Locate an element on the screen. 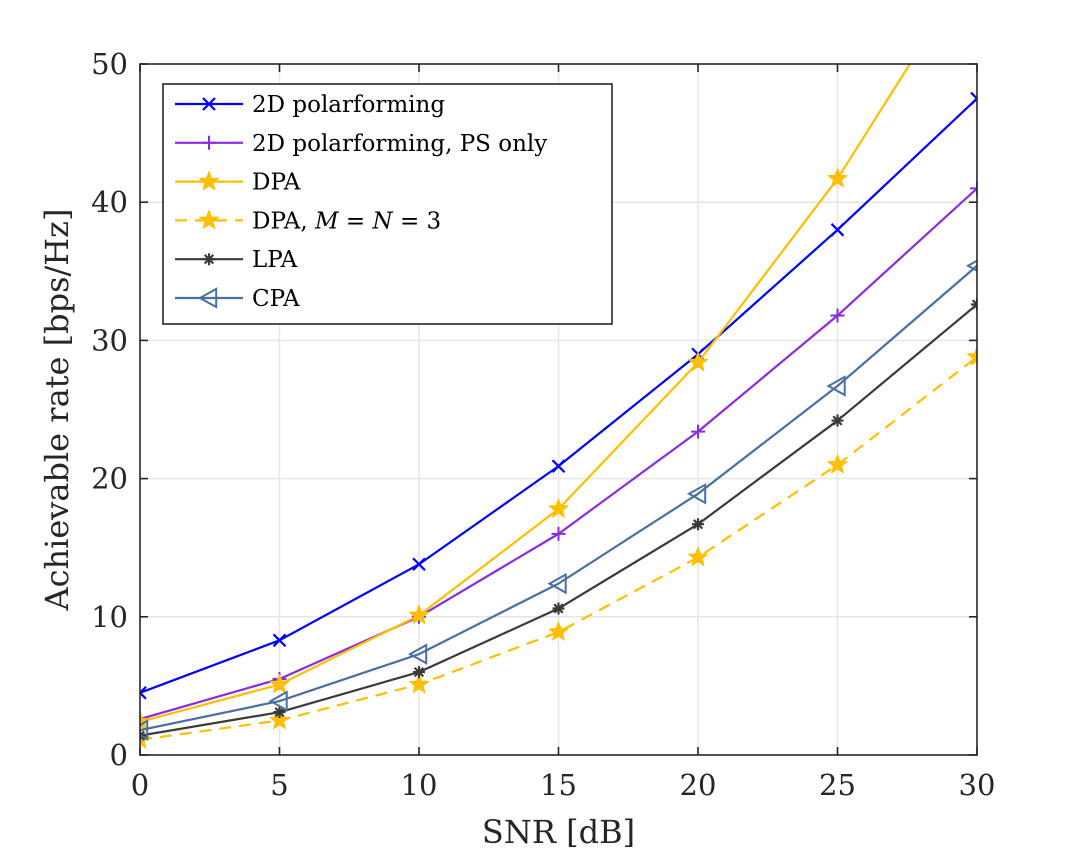 This screenshot has height=863, width=1080. y-tick-label: 40 is located at coordinates (109, 202).